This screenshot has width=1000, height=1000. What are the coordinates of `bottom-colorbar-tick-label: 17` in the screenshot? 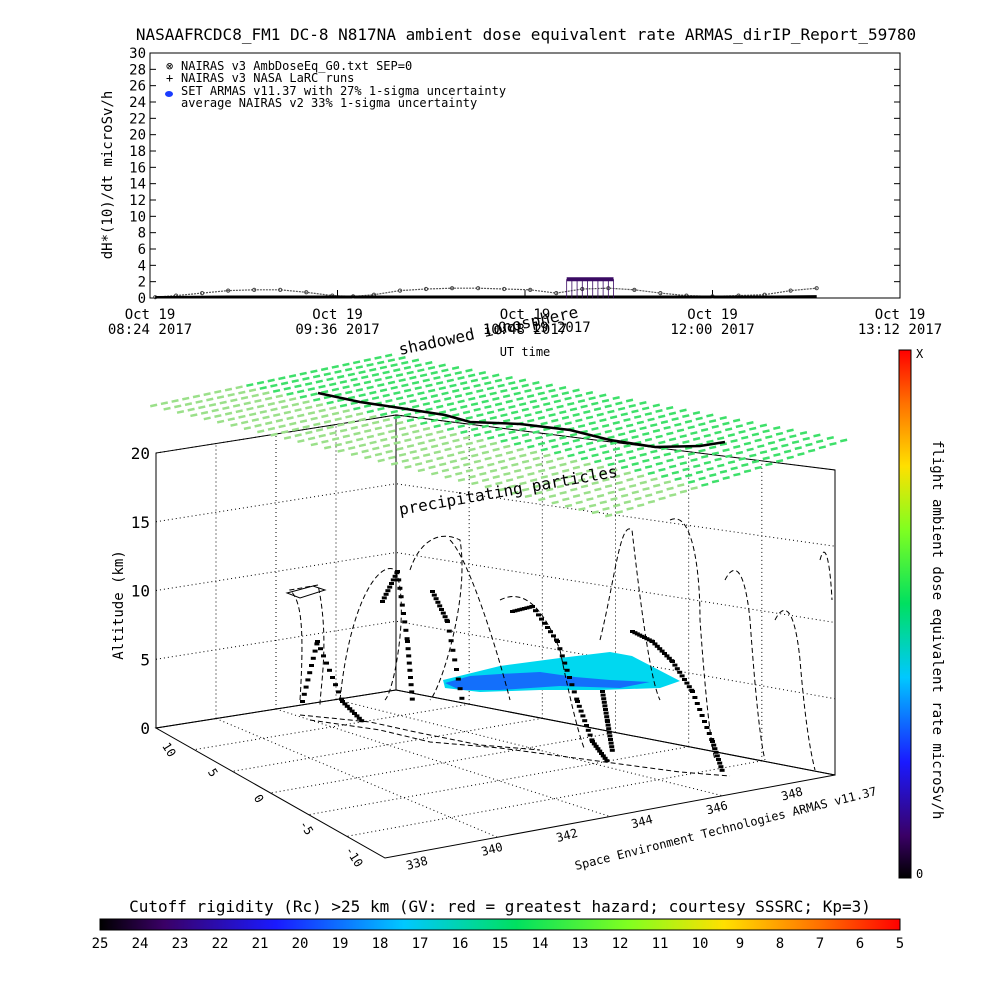 It's located at (420, 944).